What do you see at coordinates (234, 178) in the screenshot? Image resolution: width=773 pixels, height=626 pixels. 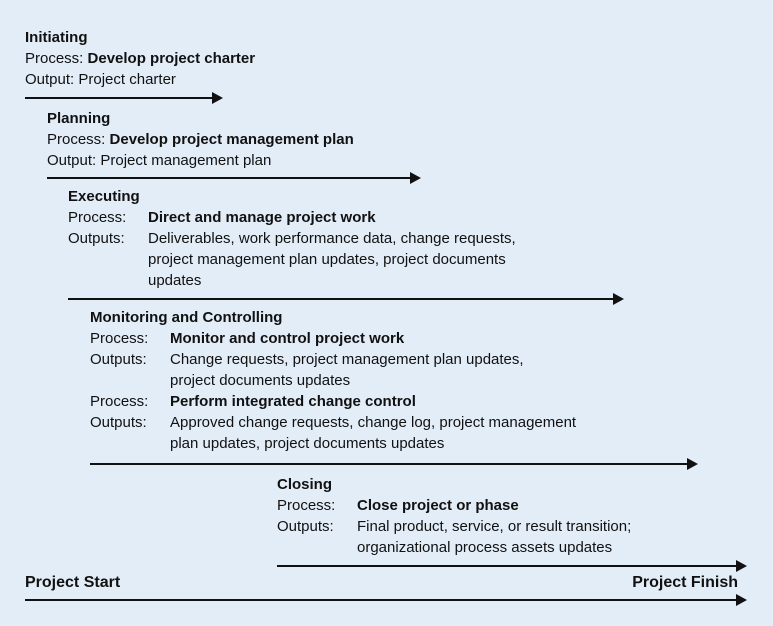 I see `phase-arrow-planning` at bounding box center [234, 178].